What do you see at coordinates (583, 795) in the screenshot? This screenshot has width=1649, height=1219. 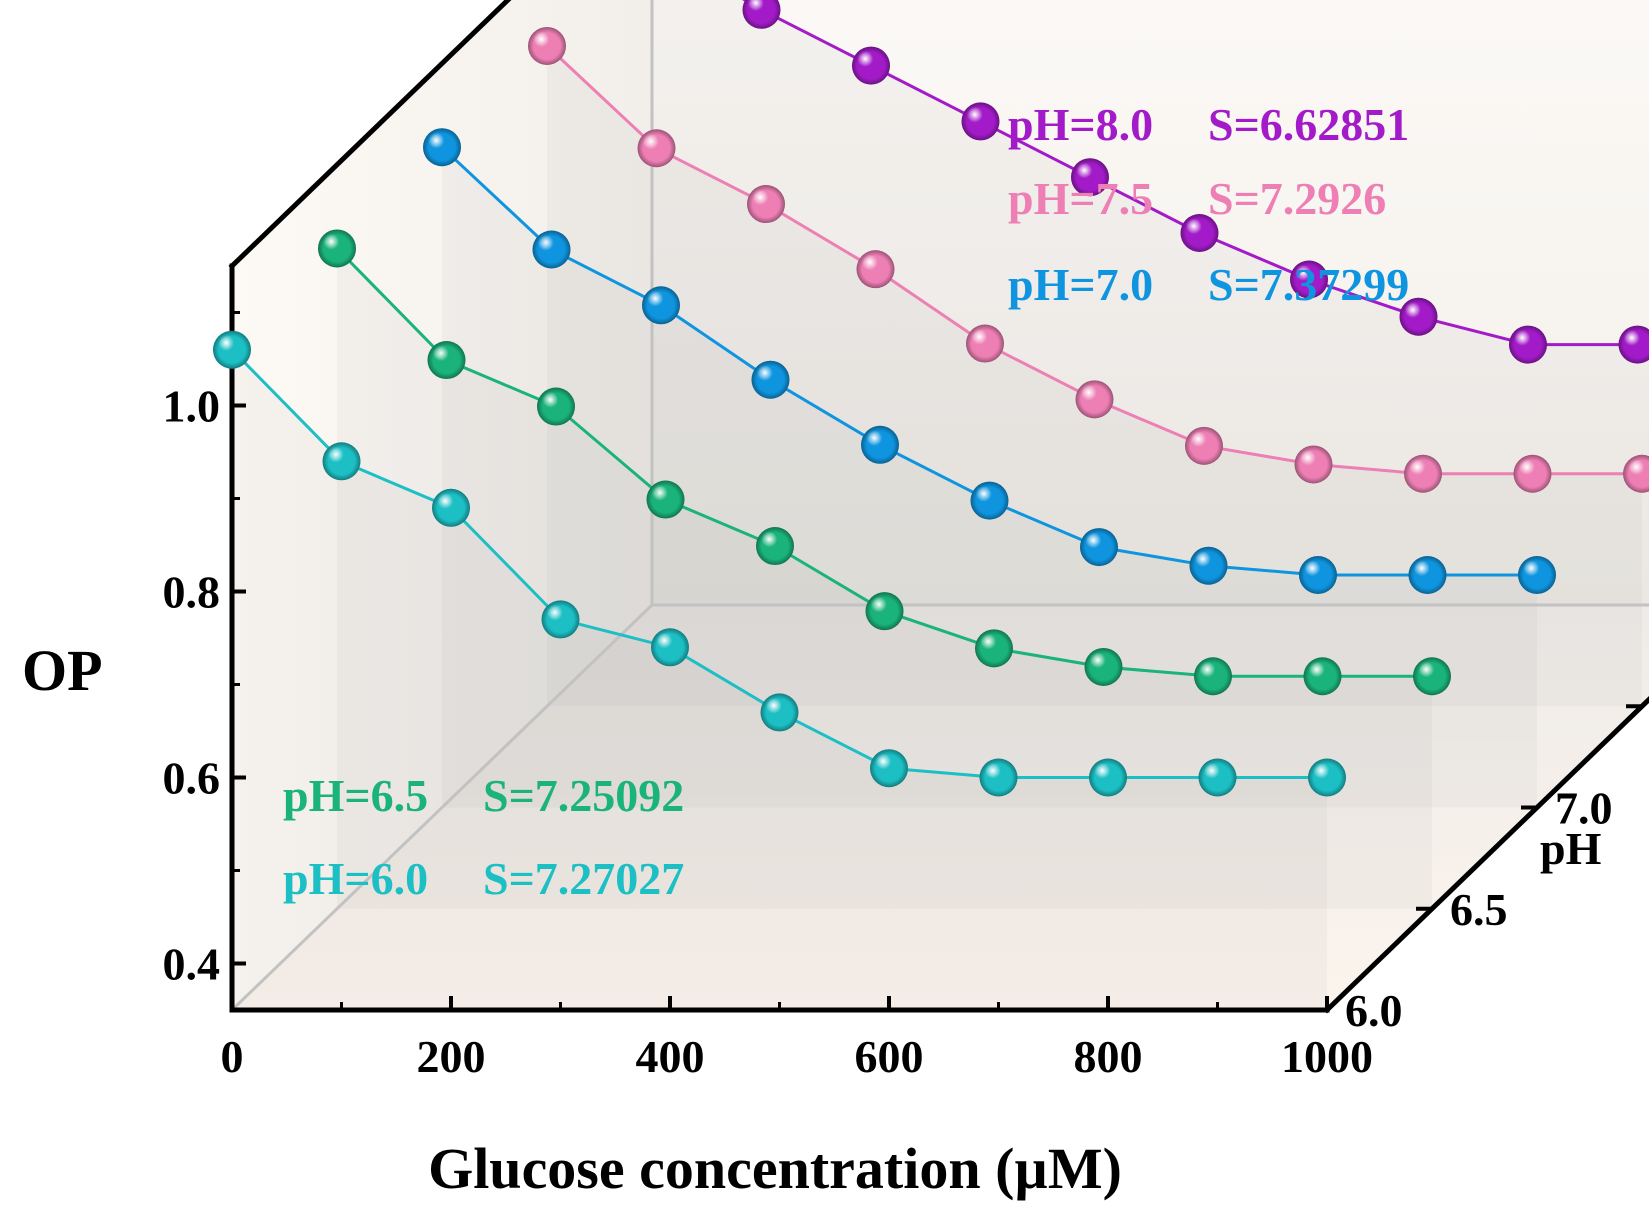 I see `legend-s-label: S=7.25092` at bounding box center [583, 795].